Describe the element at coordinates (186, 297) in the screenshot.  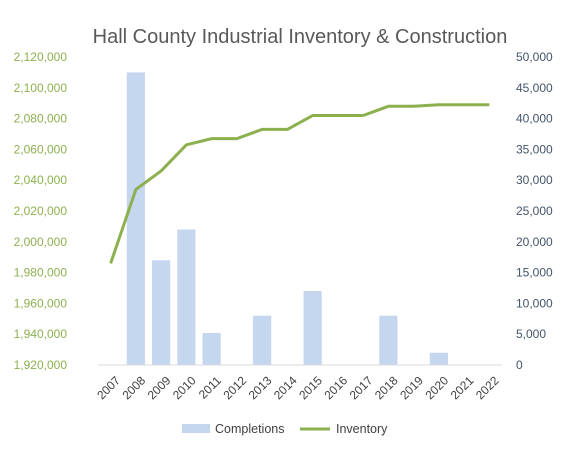
I see `completions-bar-2010` at that location.